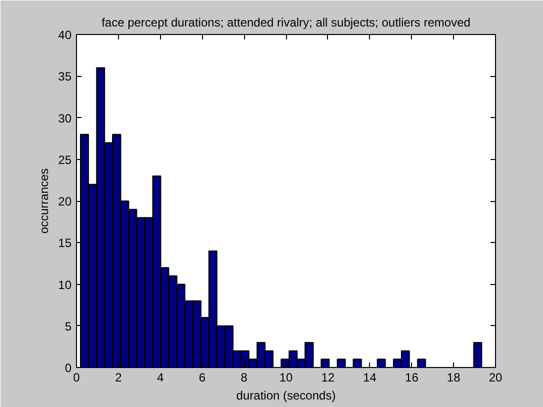 Image resolution: width=543 pixels, height=407 pixels. What do you see at coordinates (65, 201) in the screenshot?
I see `y-tick-label: 20` at bounding box center [65, 201].